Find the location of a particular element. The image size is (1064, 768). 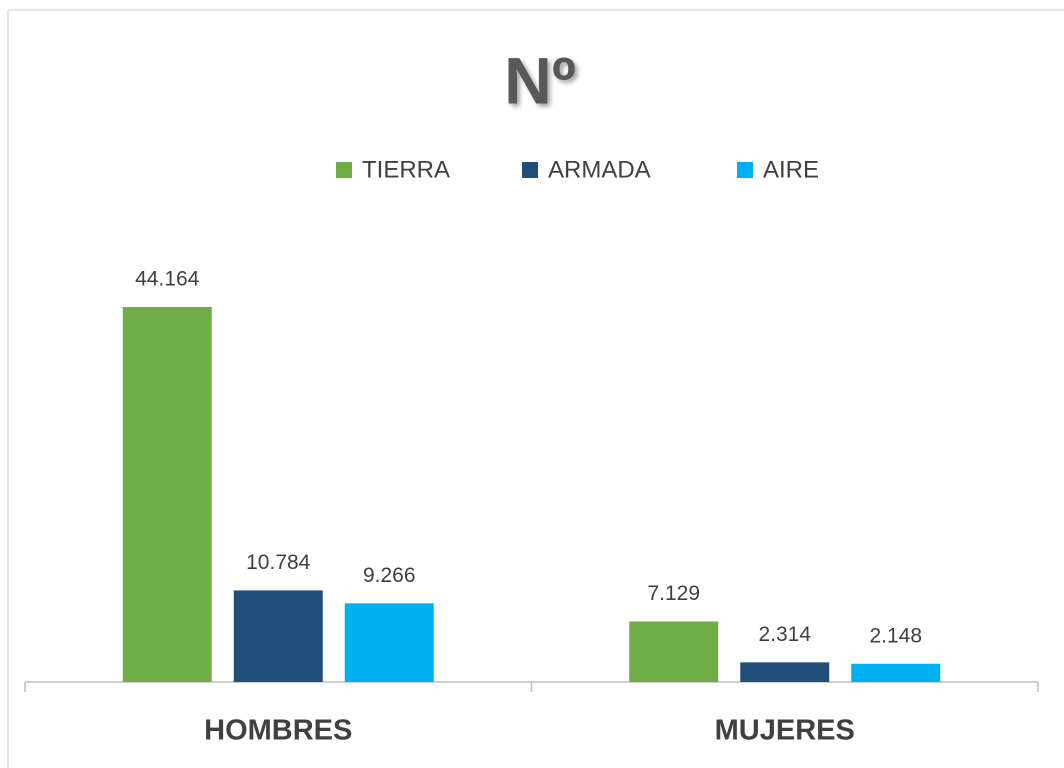

data-label: 9.266 is located at coordinates (389, 575).